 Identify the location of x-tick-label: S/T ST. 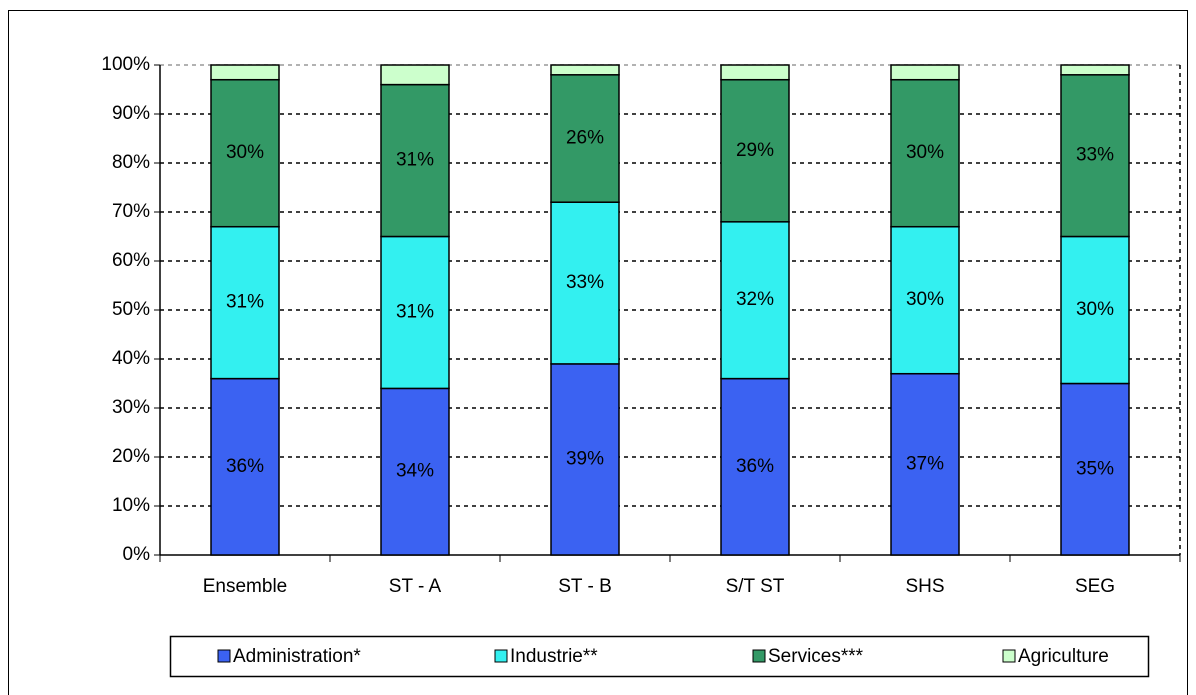
(755, 586).